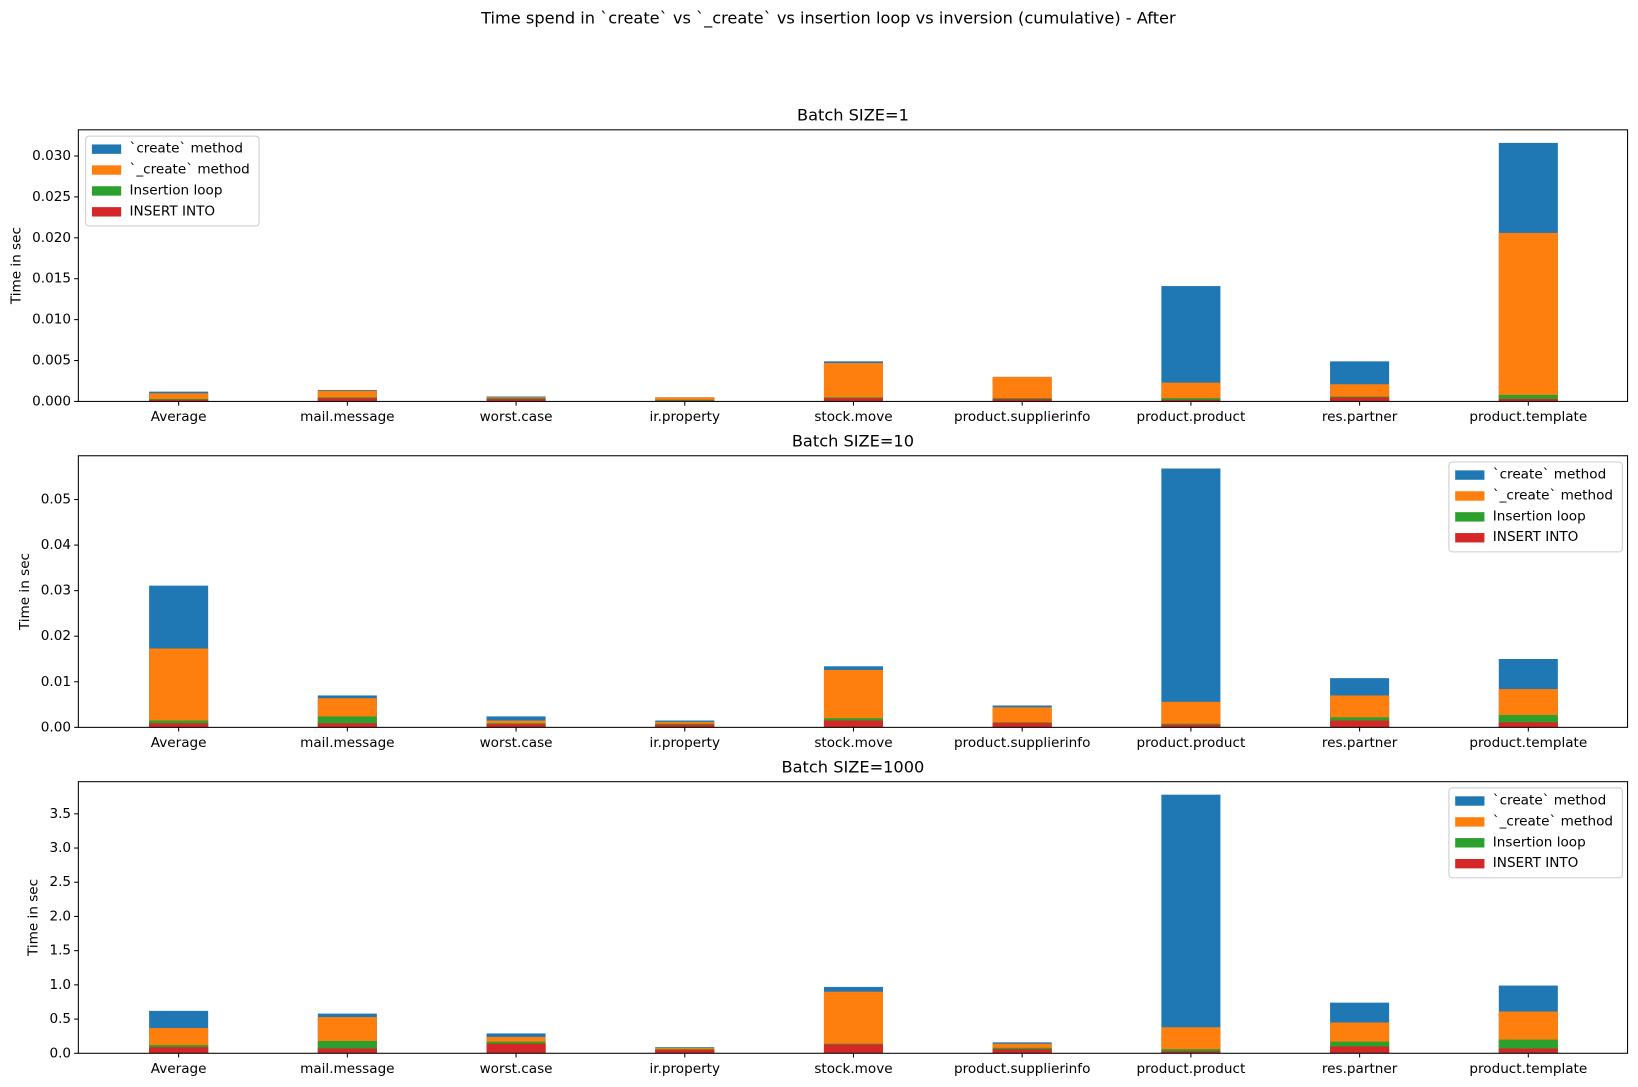  Describe the element at coordinates (56, 499) in the screenshot. I see `y-tick-label: 0.05` at that location.